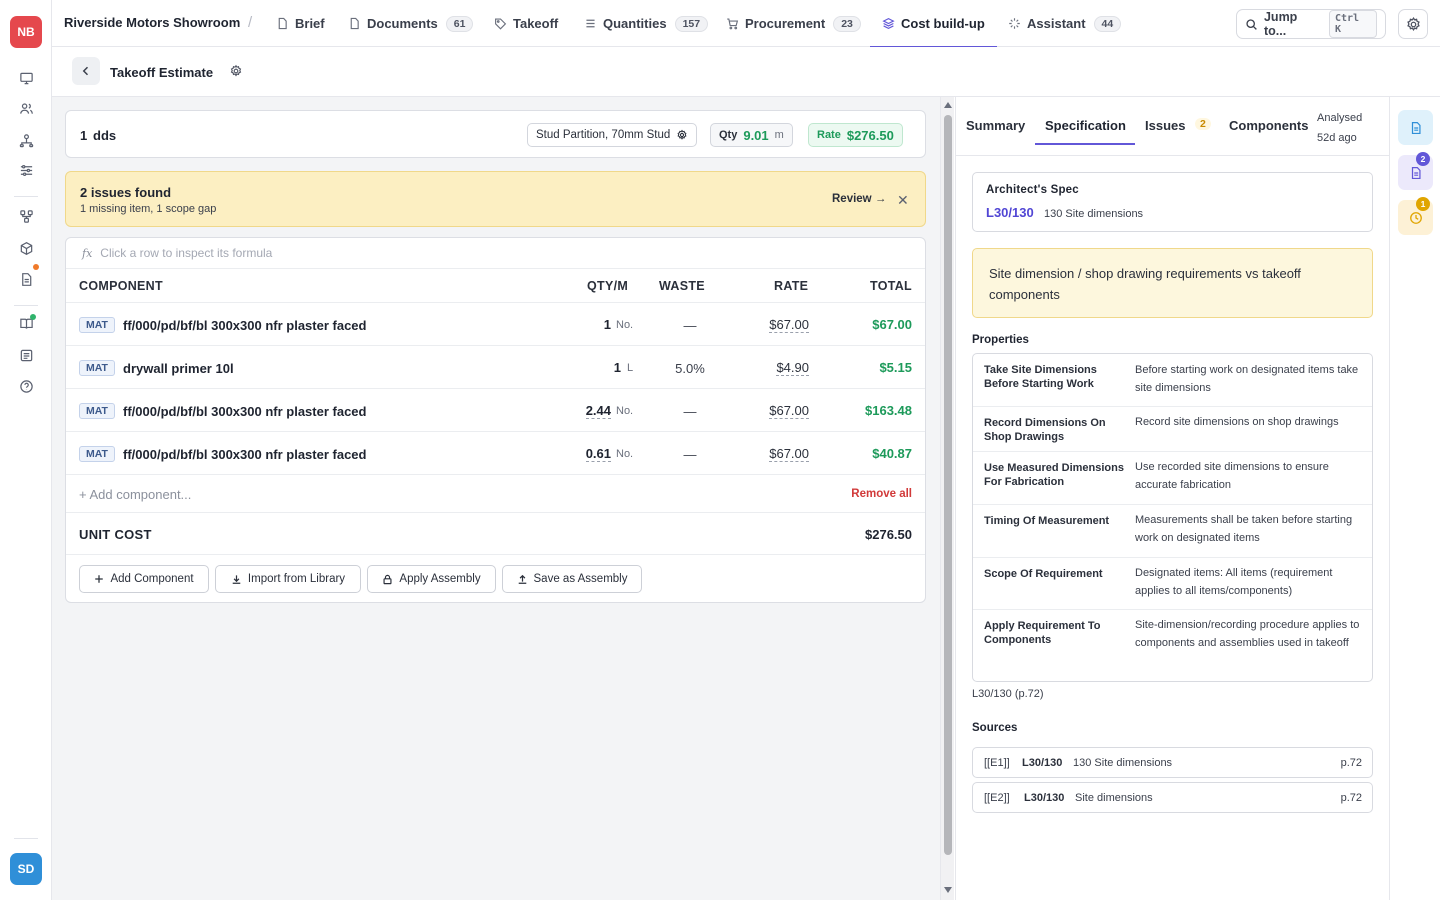 This screenshot has height=900, width=1440. I want to click on help-icon, so click(26, 386).